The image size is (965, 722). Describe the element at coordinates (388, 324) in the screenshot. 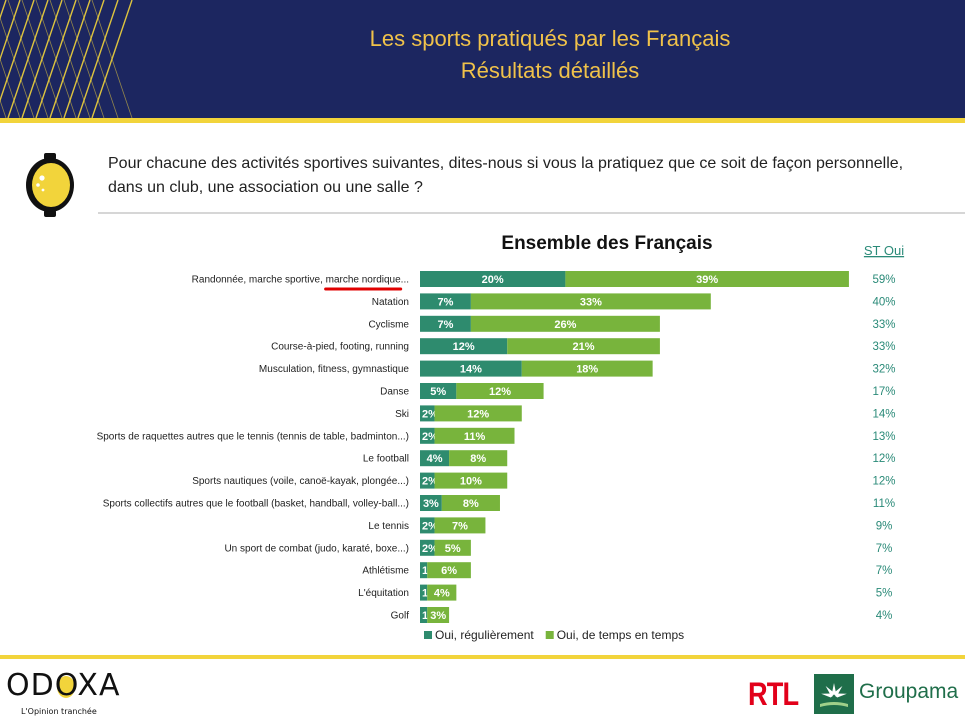

I see `category-label: Cyclisme` at that location.